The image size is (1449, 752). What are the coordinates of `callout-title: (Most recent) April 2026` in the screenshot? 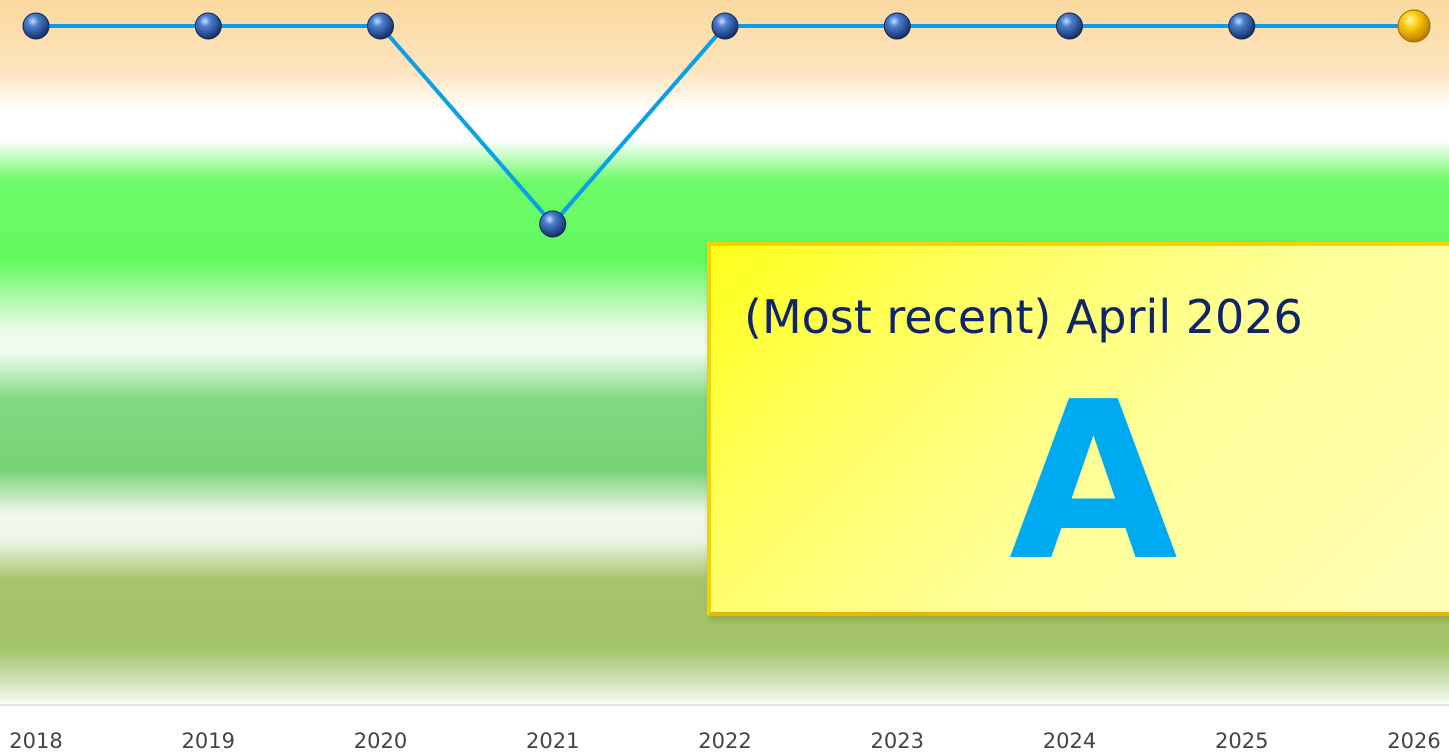 It's located at (1023, 317).